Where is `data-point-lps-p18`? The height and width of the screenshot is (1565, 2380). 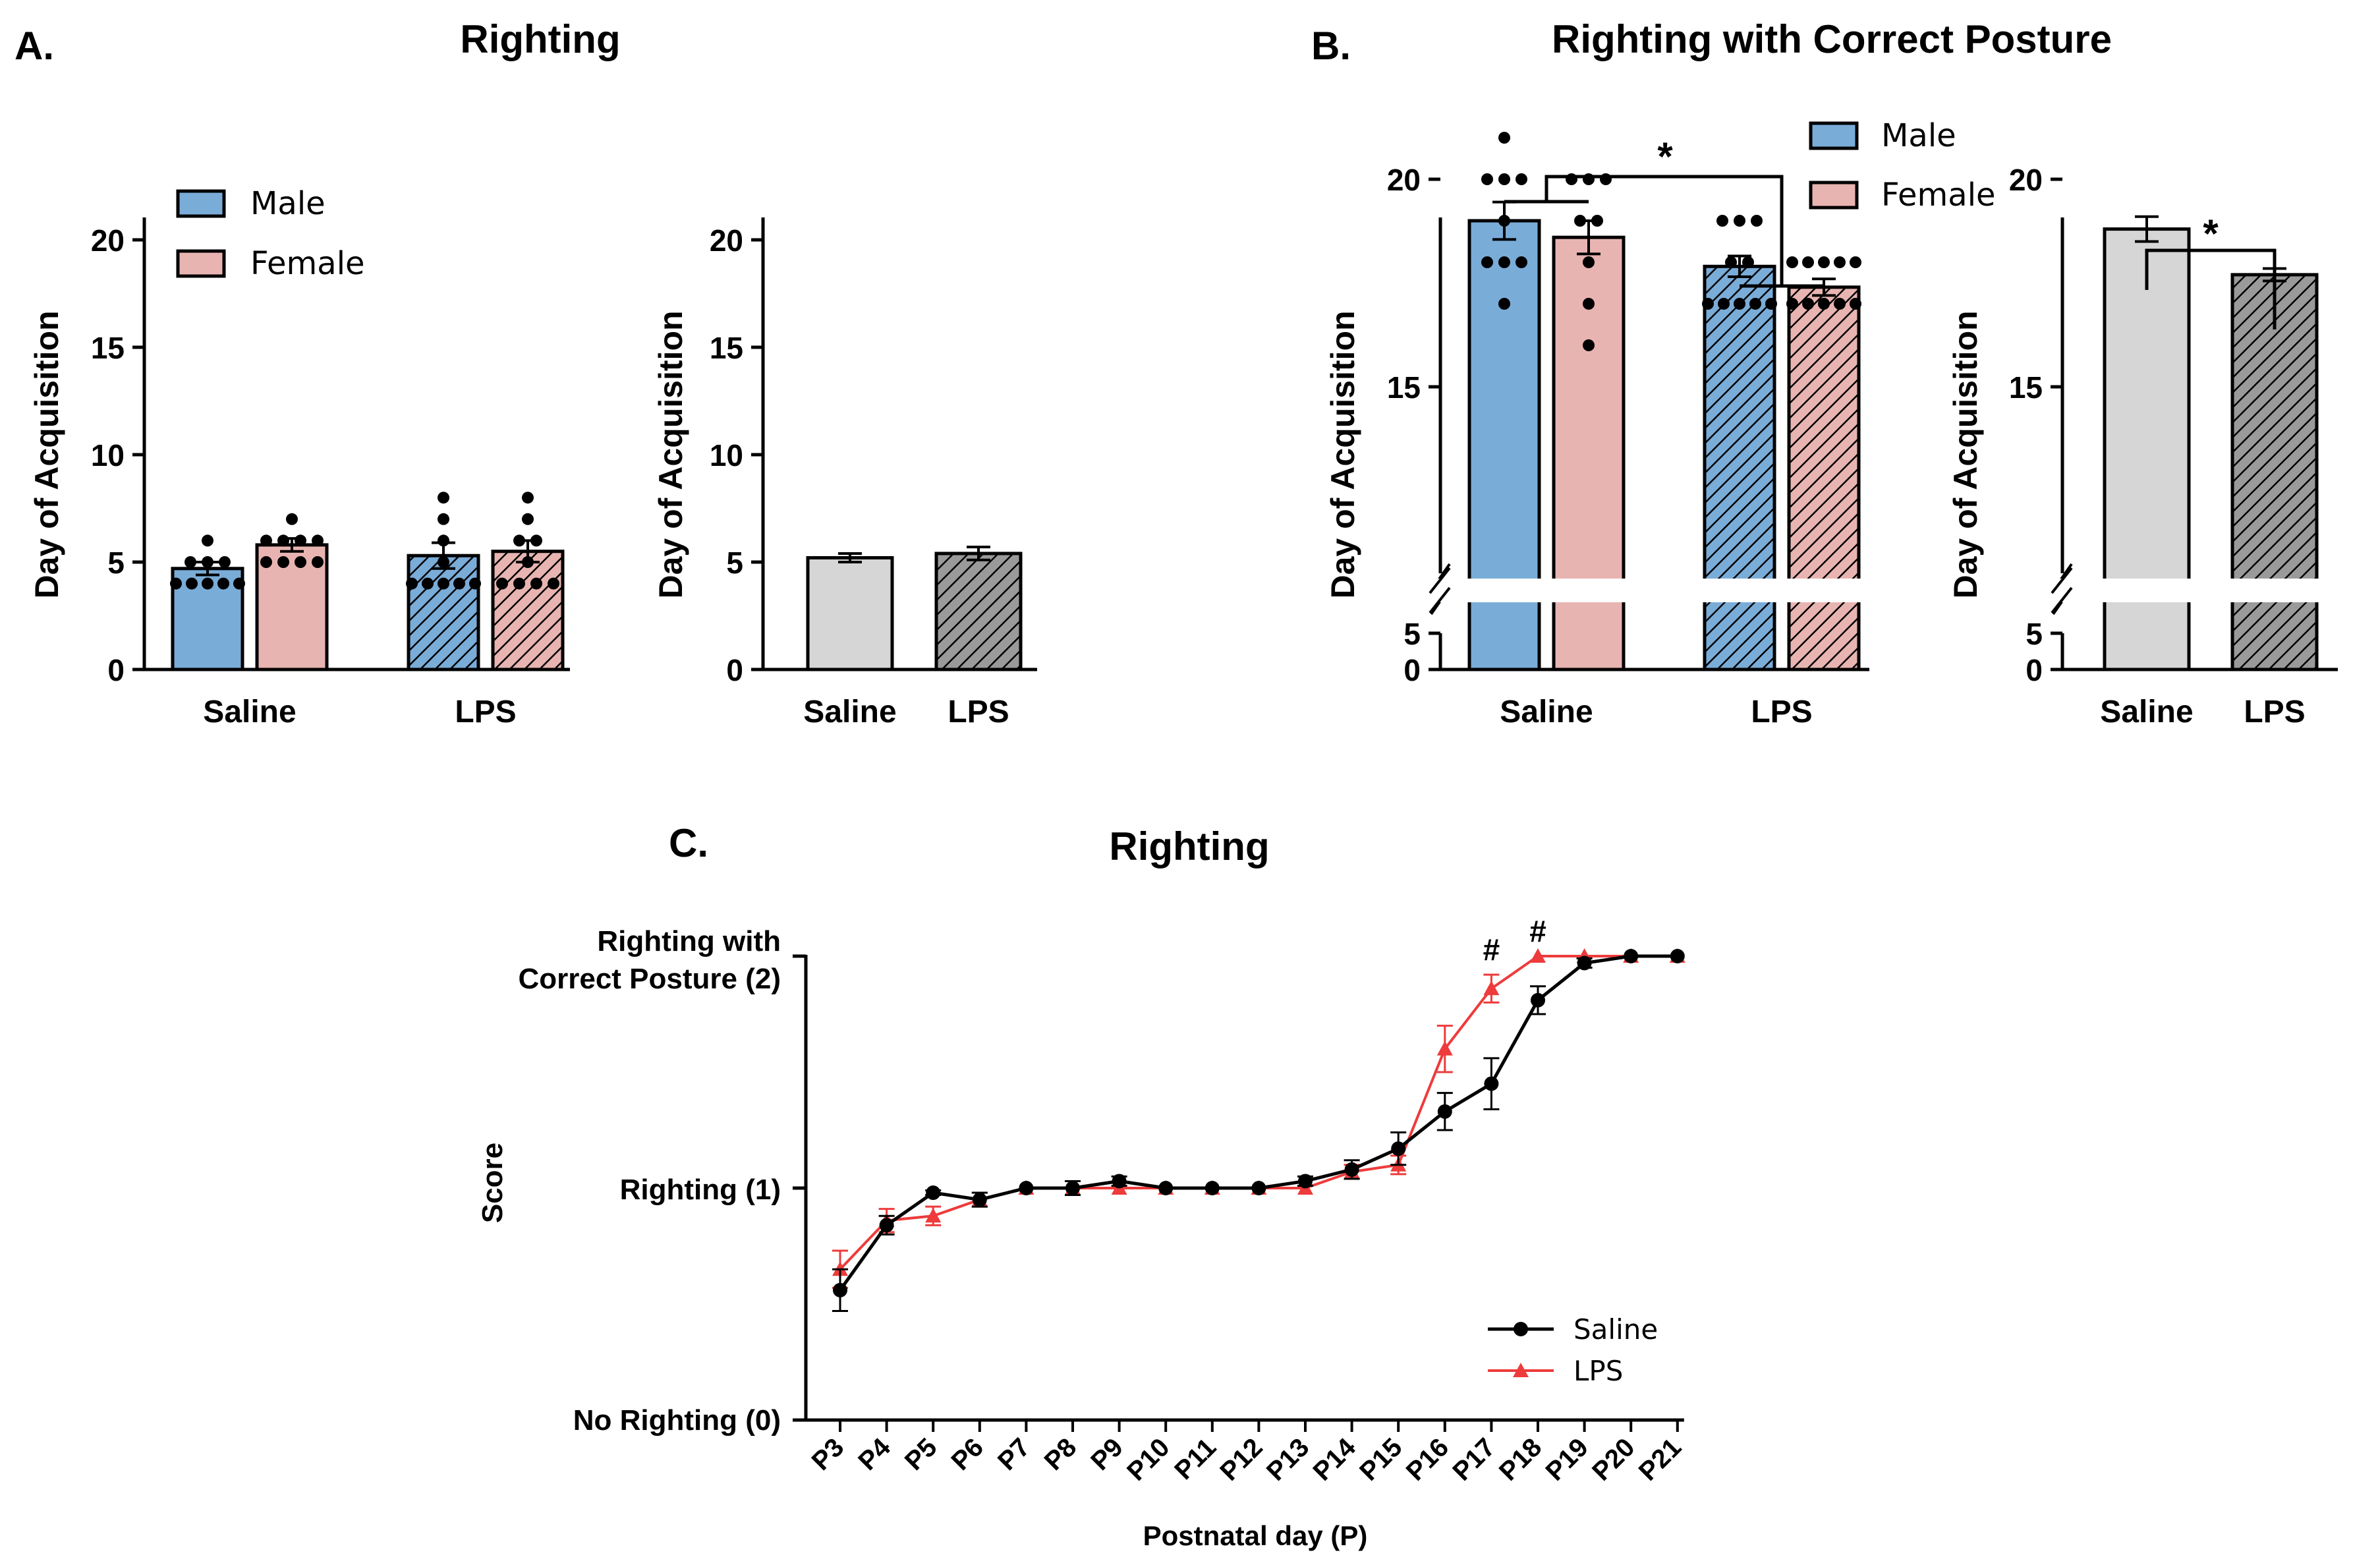
data-point-lps-p18 is located at coordinates (1538, 955).